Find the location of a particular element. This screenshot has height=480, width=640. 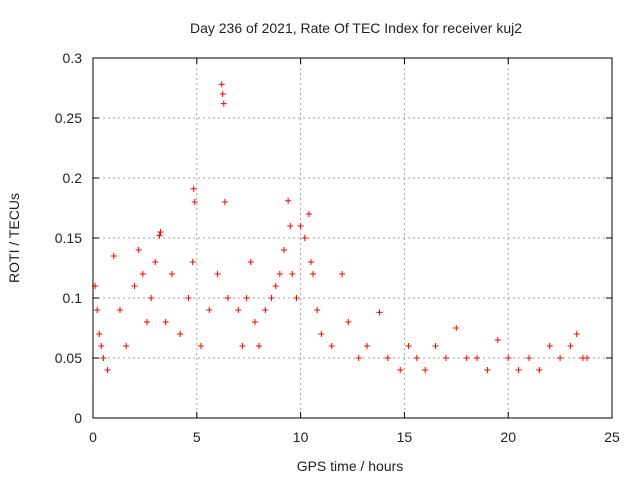

x-tick-label: 0 is located at coordinates (93, 437).